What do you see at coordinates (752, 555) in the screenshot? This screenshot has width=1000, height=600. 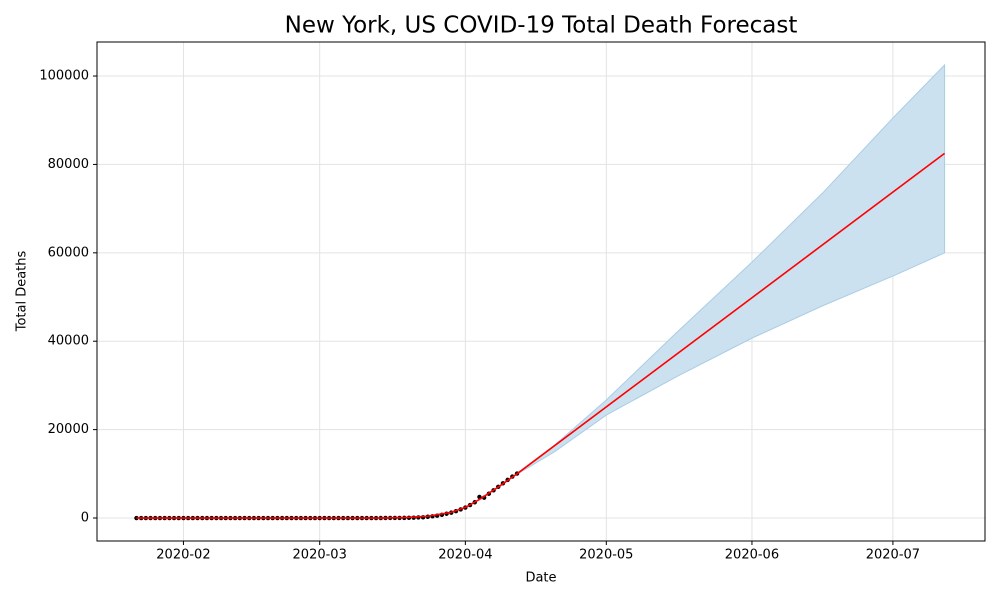 I see `x-tick-label: 2020-06` at bounding box center [752, 555].